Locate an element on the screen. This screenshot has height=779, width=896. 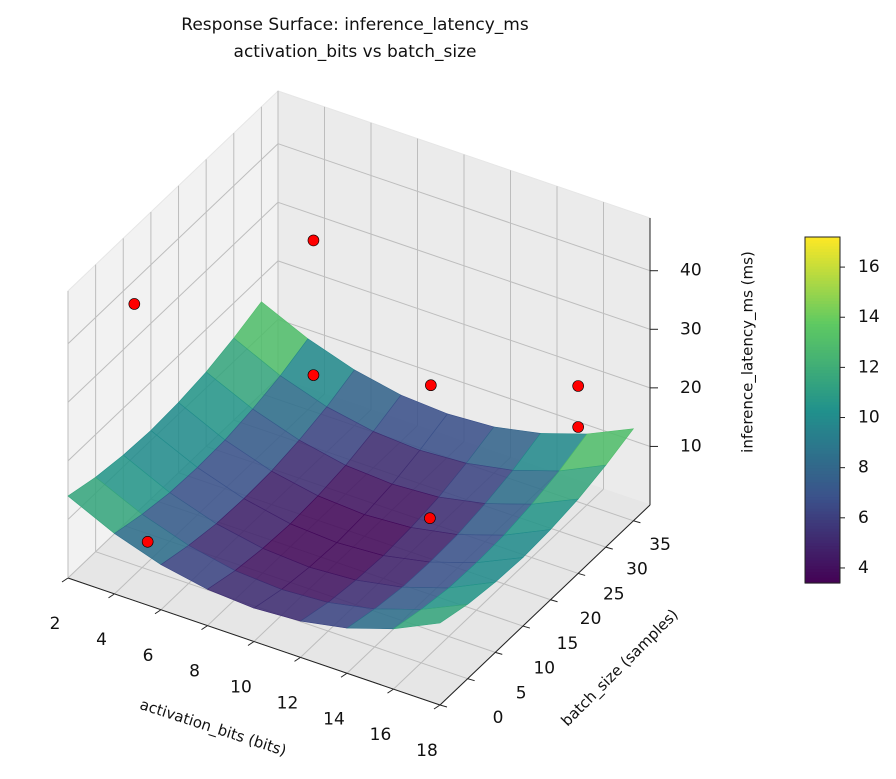
z-tick-label: 10 is located at coordinates (691, 446).